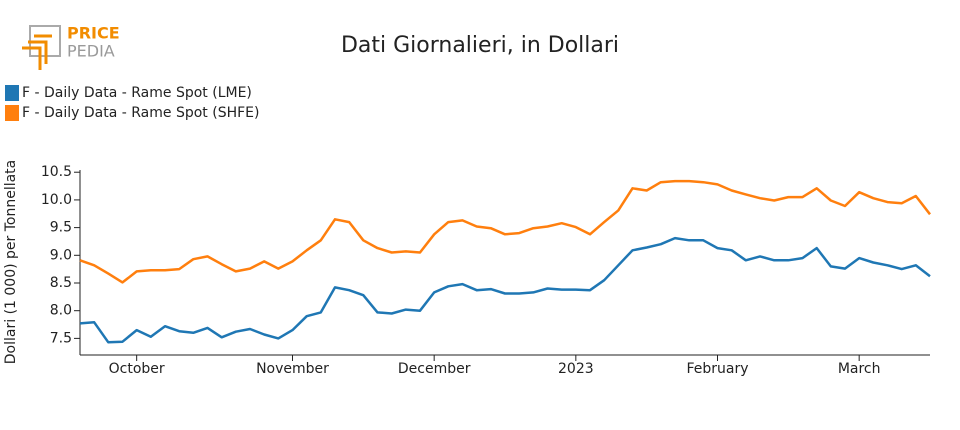 This screenshot has width=960, height=430. Describe the element at coordinates (61, 338) in the screenshot. I see `y-tick-label: 7.5` at that location.